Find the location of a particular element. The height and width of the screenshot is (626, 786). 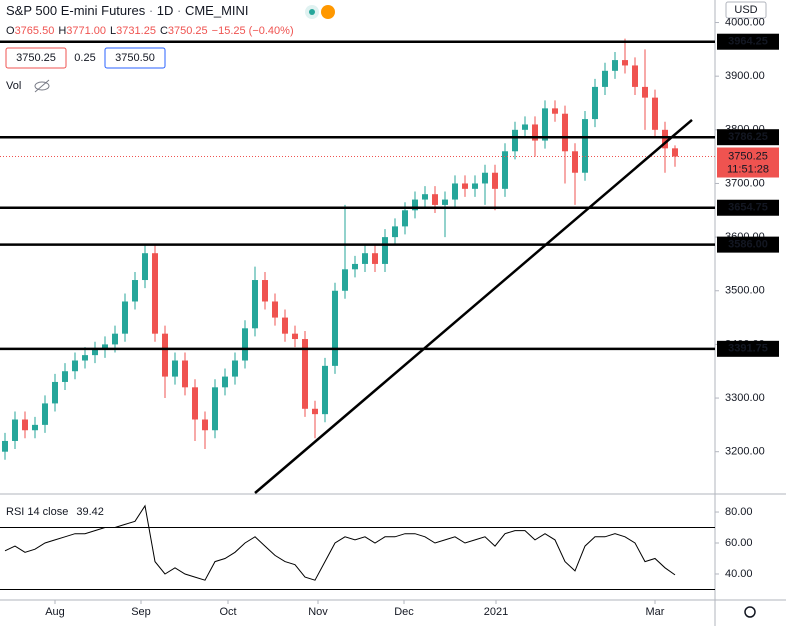

rsi-y-tick-label: 40.00 is located at coordinates (739, 574).